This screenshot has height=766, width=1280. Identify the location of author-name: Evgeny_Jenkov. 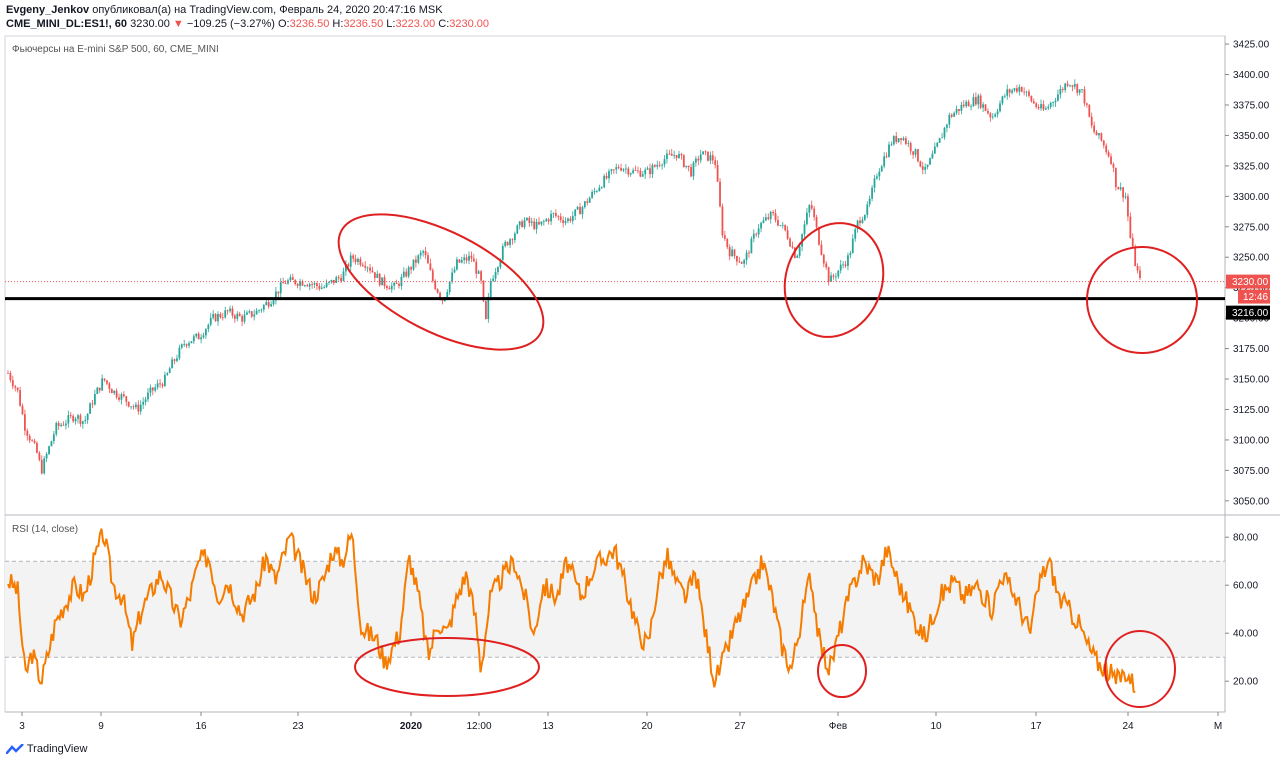
(48, 10).